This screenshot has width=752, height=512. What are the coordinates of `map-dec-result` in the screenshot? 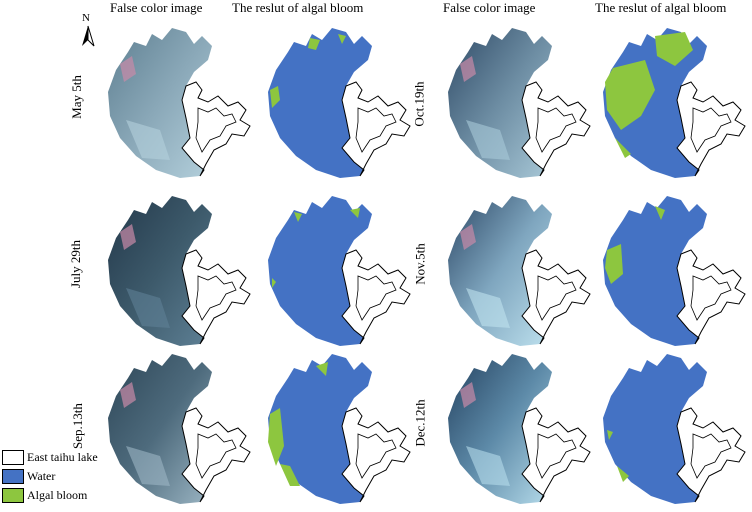 It's located at (668, 428).